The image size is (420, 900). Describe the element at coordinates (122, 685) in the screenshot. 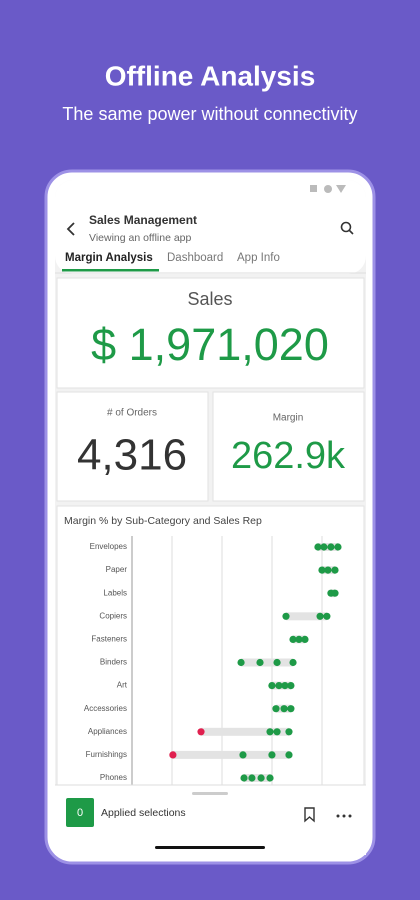

I see `category-label: Art` at that location.